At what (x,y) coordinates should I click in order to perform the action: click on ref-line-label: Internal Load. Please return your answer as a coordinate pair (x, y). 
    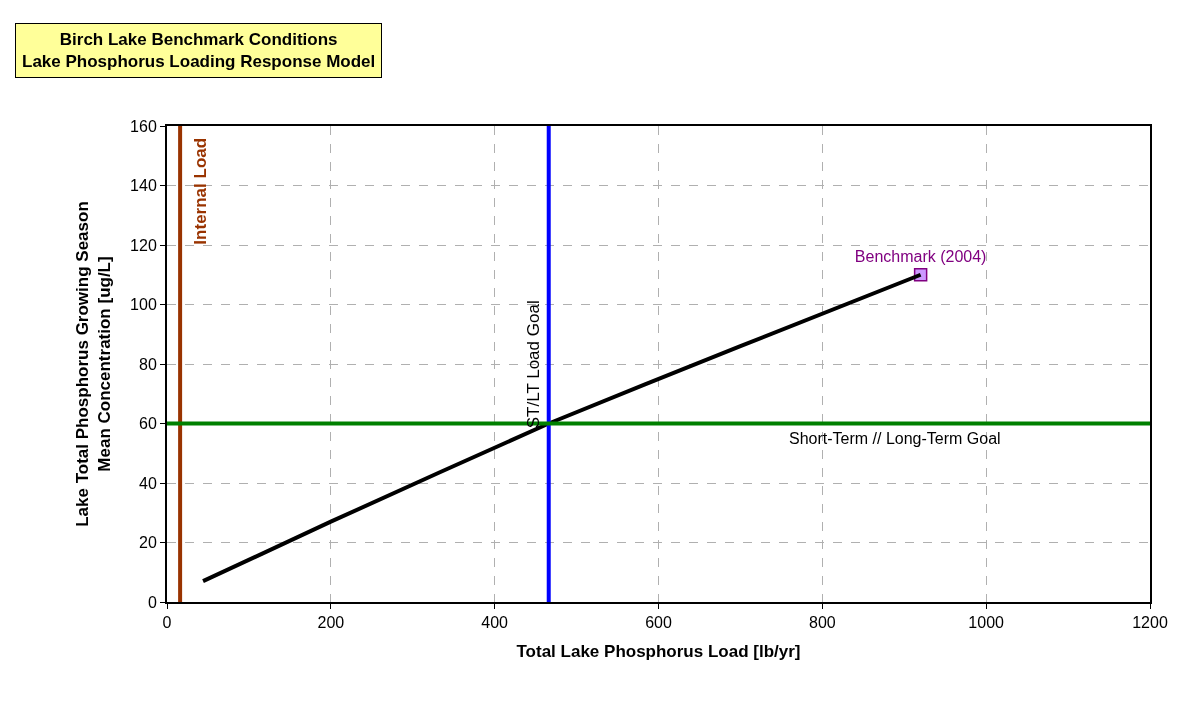
    Looking at the image, I should click on (200, 191).